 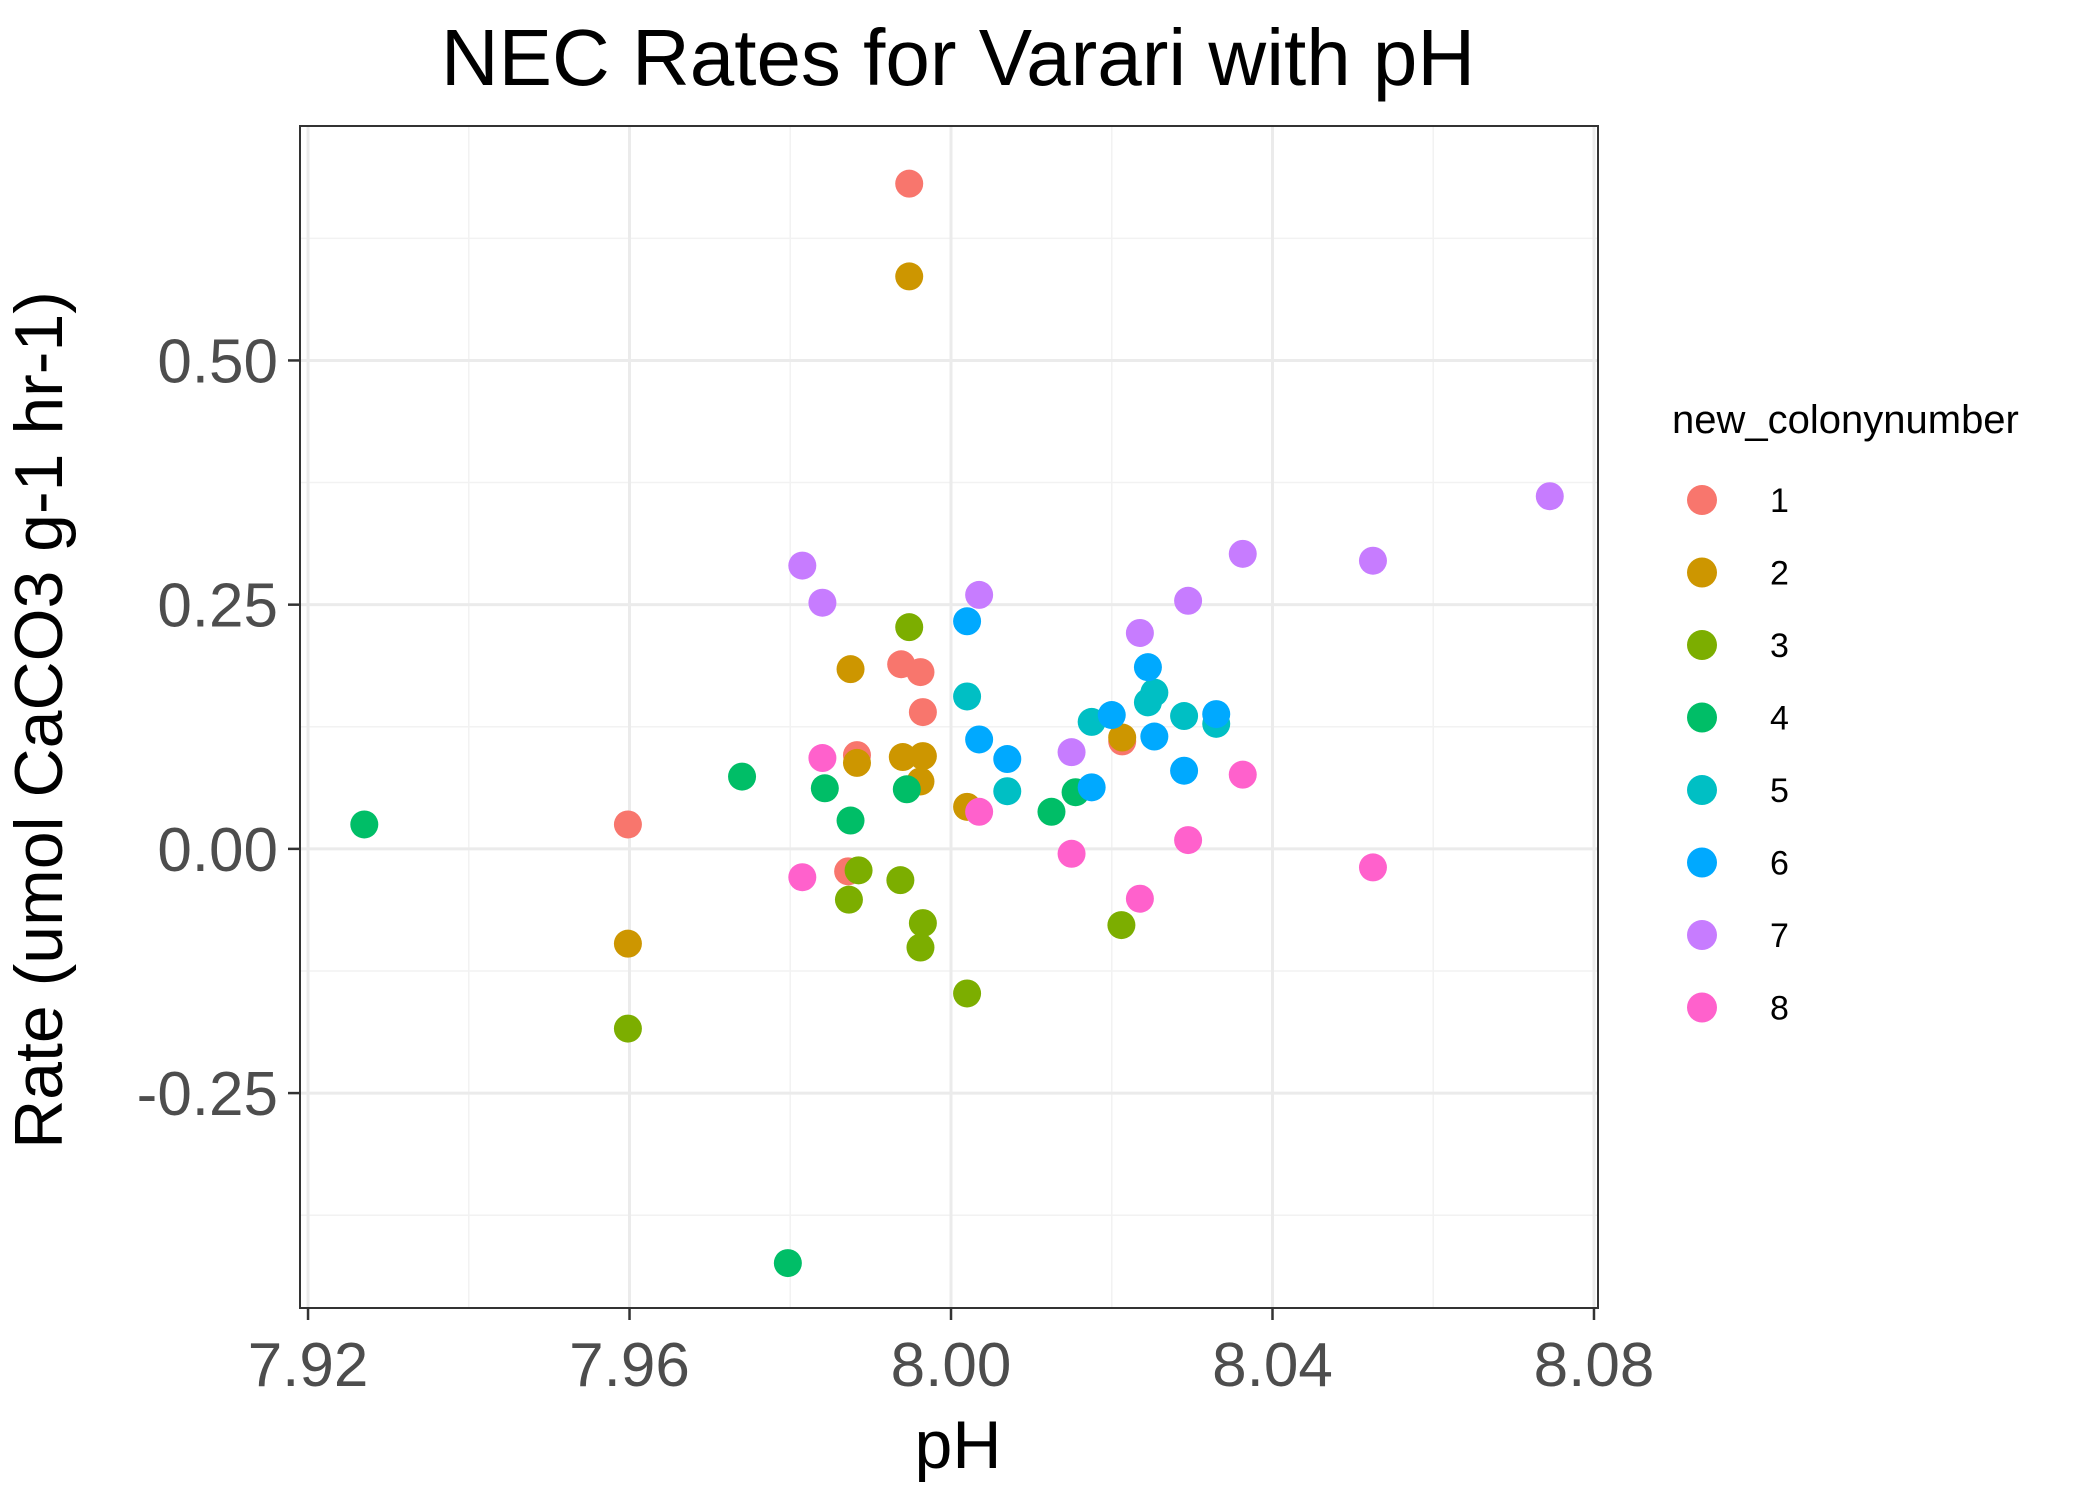 What do you see at coordinates (1779, 719) in the screenshot?
I see `legend-label: 4` at bounding box center [1779, 719].